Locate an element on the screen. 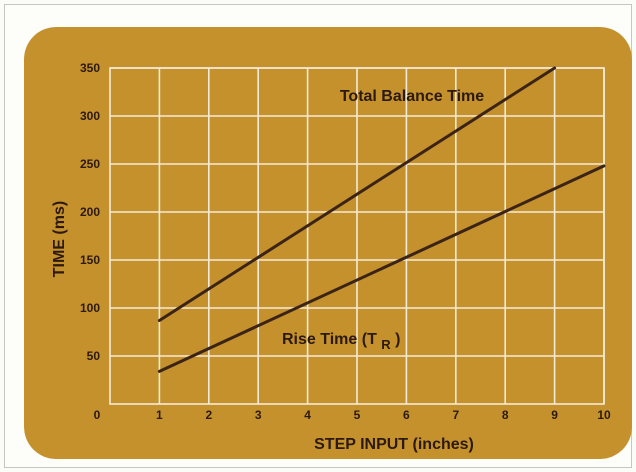  series-label-rise-time: Rise Time (T R ) is located at coordinates (341, 342).